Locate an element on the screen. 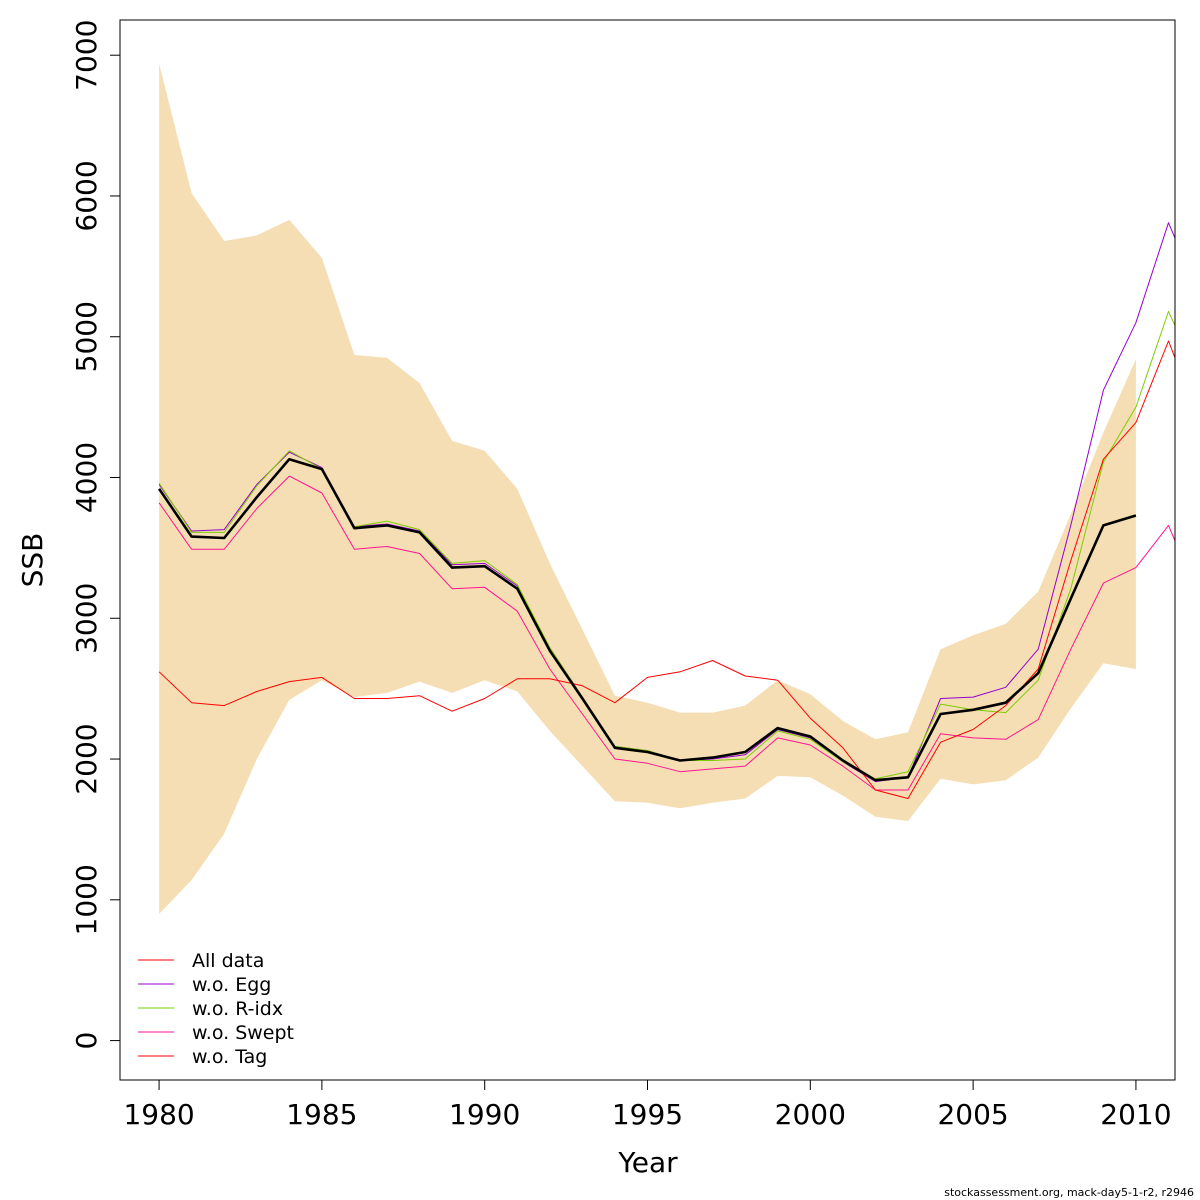 Image resolution: width=1200 pixels, height=1200 pixels. y-tick-label: 3000 is located at coordinates (86, 618).